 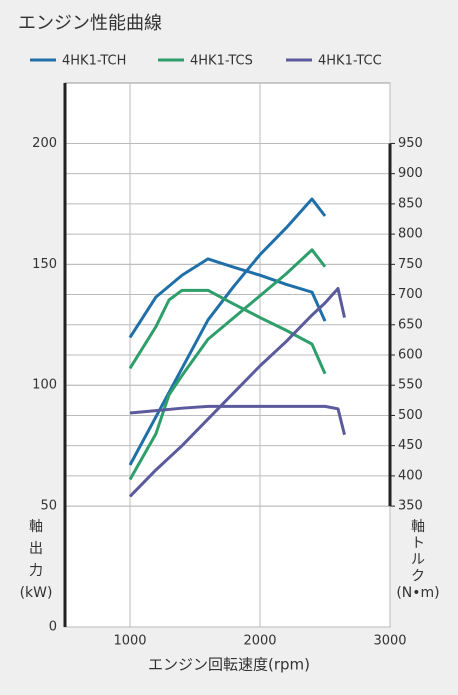 I want to click on y2-tick-label: 500, so click(x=410, y=415).